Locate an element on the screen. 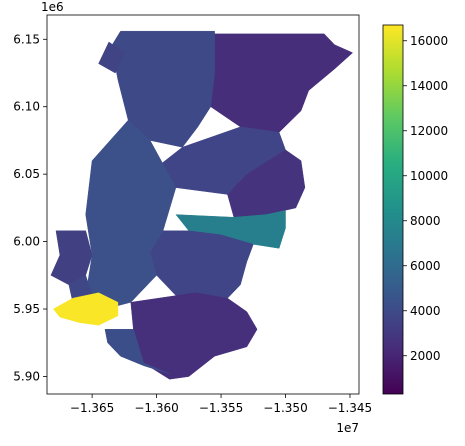 This screenshot has width=465, height=446. region-southwest-highlight is located at coordinates (86, 309).